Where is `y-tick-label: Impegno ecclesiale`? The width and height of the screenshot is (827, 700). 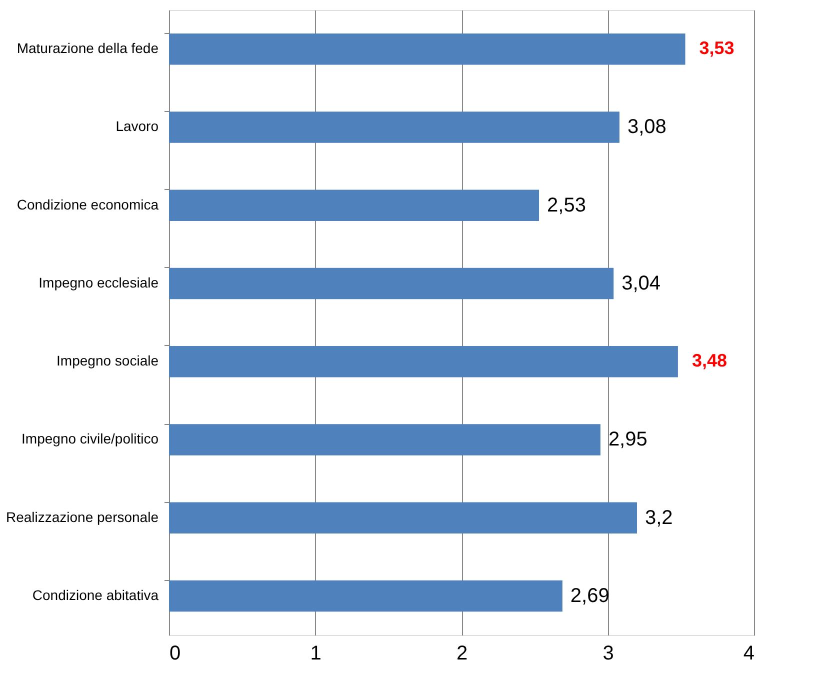 y-tick-label: Impegno ecclesiale is located at coordinates (98, 282).